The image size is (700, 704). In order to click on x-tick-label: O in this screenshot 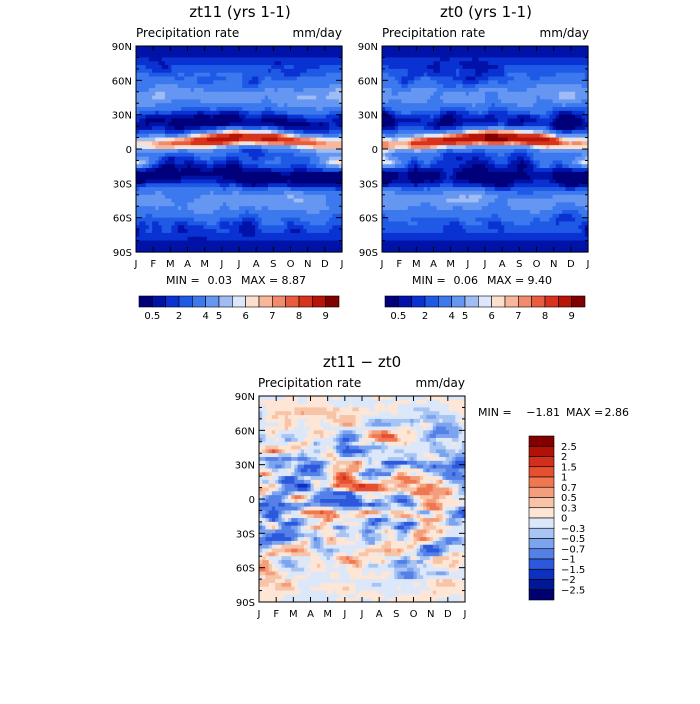, I will do `click(291, 264)`.